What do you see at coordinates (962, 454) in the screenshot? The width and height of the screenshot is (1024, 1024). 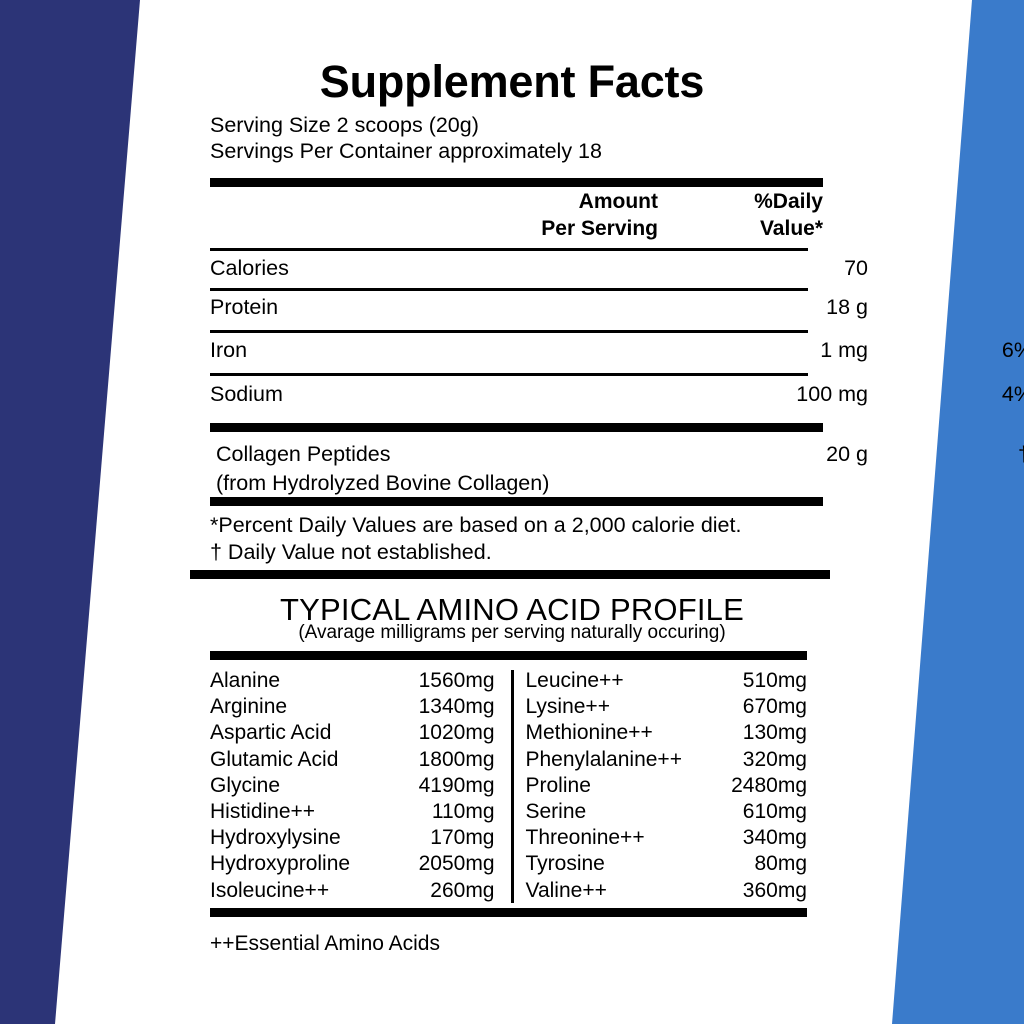 I see `collagen-dv-dagger: †` at bounding box center [962, 454].